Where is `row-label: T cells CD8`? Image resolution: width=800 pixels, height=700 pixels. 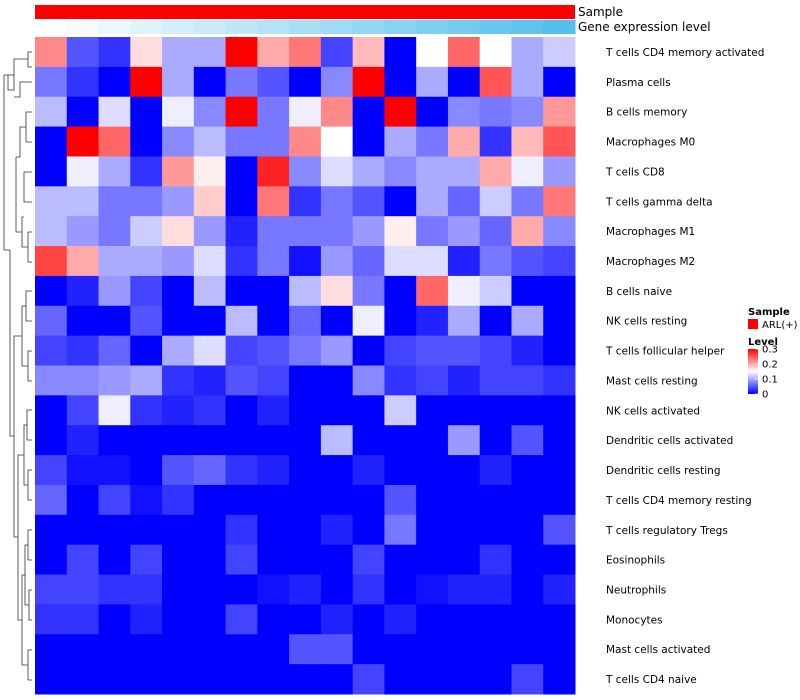
row-label: T cells CD8 is located at coordinates (635, 172).